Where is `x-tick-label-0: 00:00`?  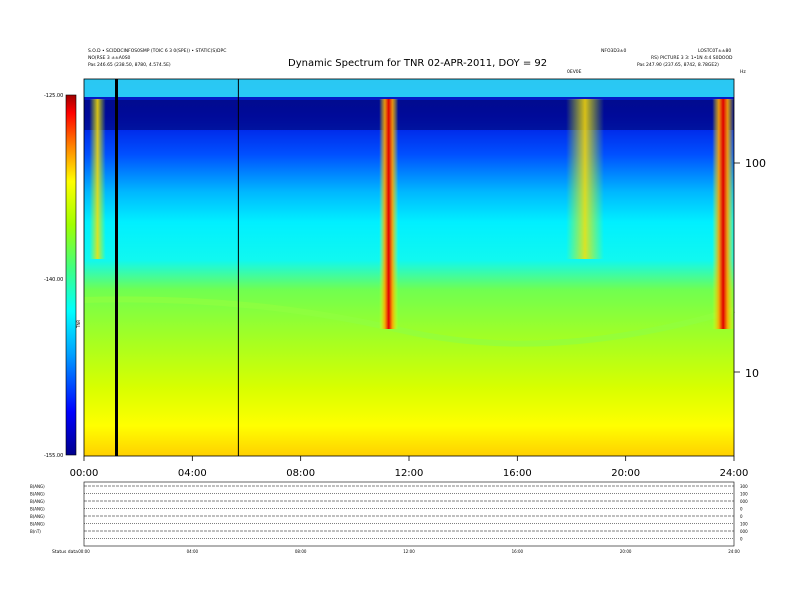 x-tick-label-0: 00:00 is located at coordinates (84, 473).